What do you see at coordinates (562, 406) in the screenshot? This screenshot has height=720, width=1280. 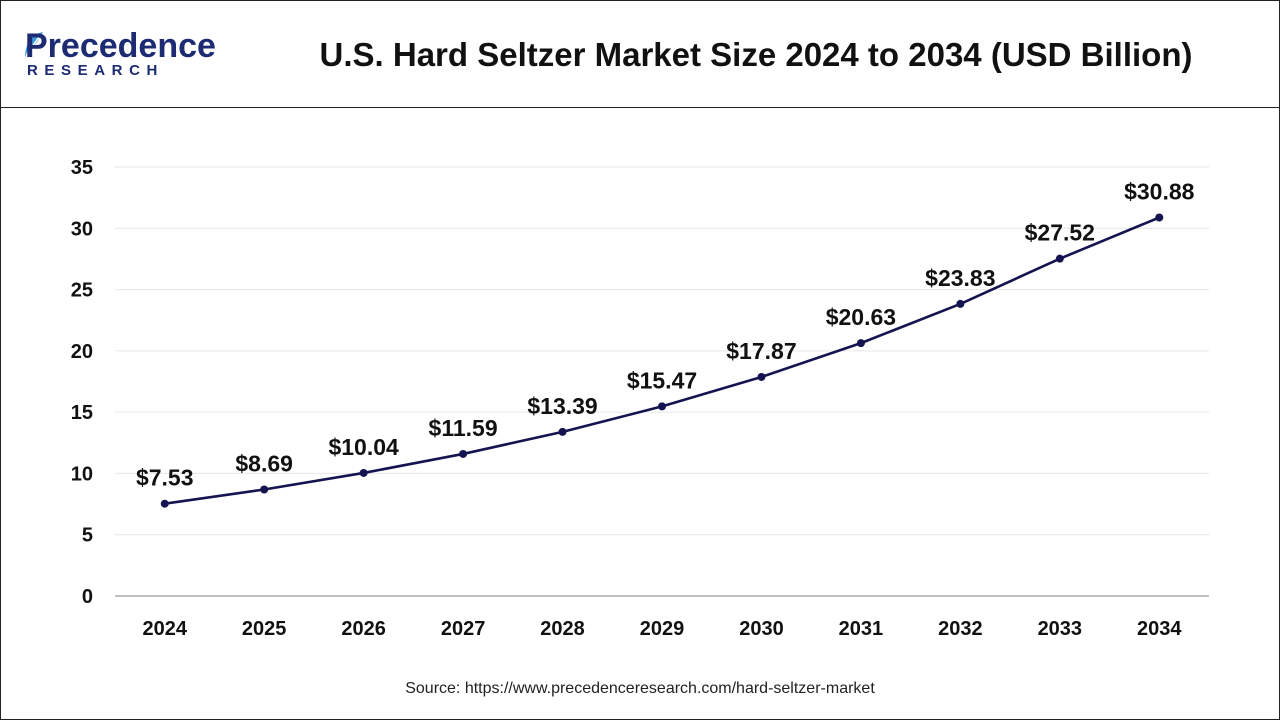 I see `data-label: $13.39` at bounding box center [562, 406].